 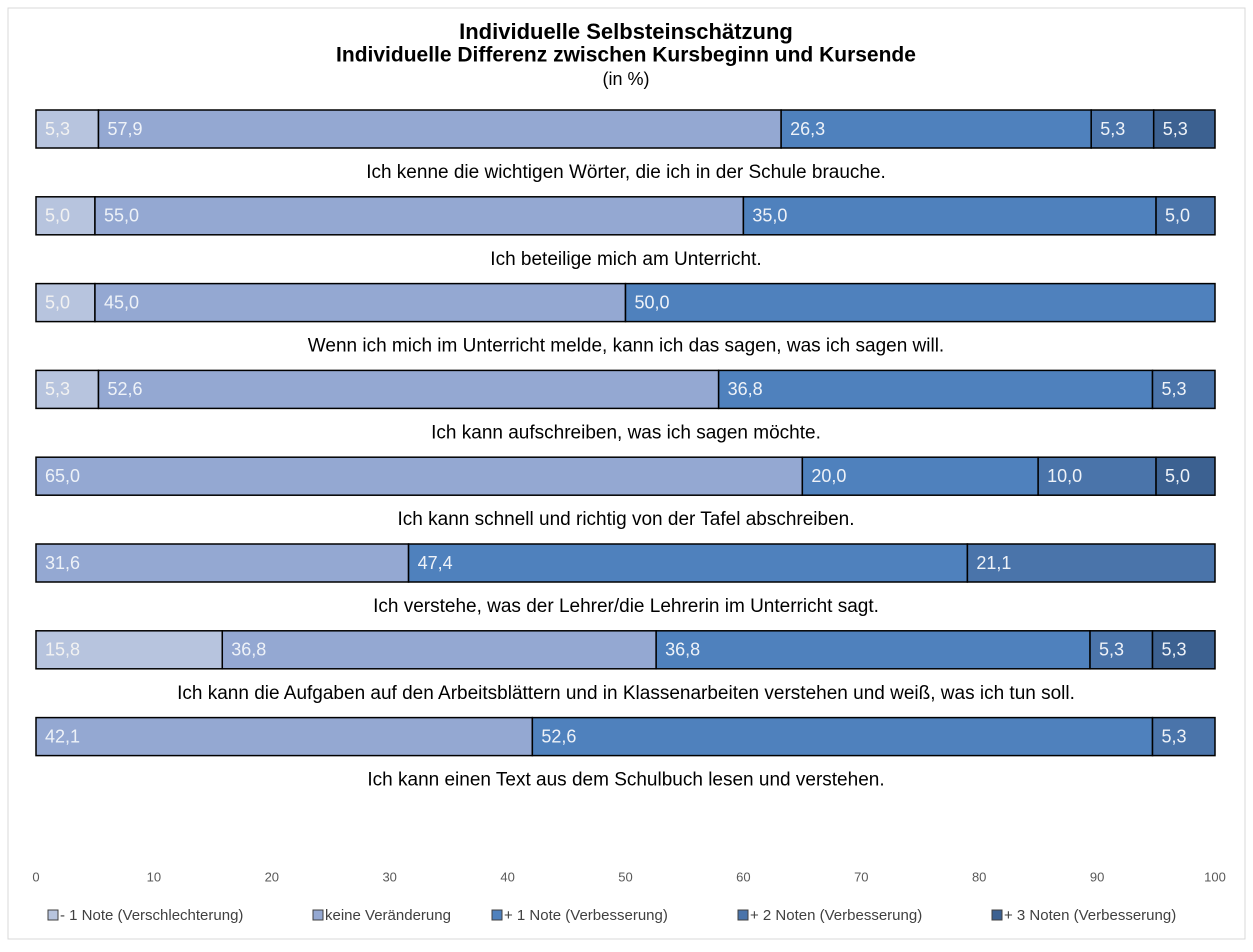 What do you see at coordinates (389, 876) in the screenshot?
I see `x-tick-label: 30` at bounding box center [389, 876].